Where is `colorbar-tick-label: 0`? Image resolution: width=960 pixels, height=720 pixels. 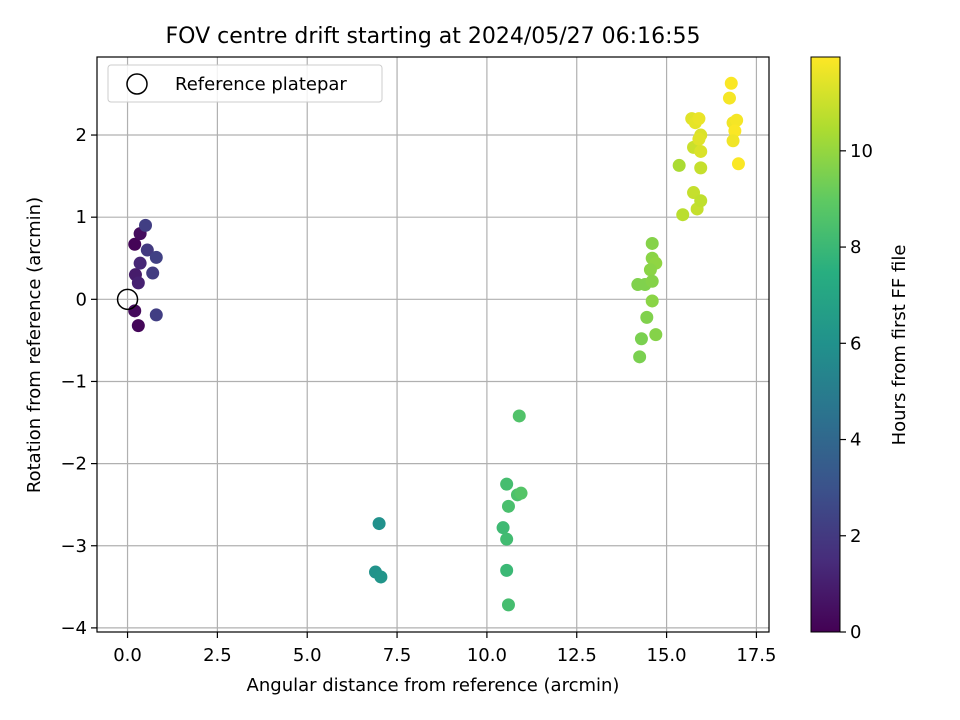 colorbar-tick-label: 0 is located at coordinates (855, 632).